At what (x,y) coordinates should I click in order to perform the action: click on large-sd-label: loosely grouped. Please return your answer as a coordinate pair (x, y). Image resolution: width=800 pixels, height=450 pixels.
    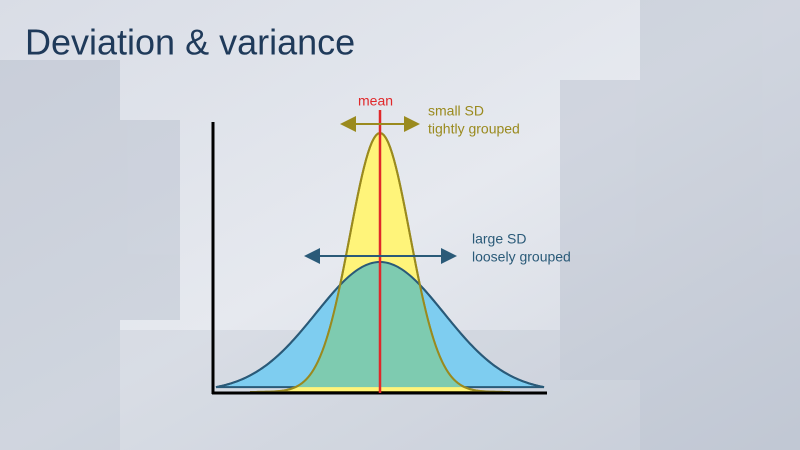
    Looking at the image, I should click on (521, 257).